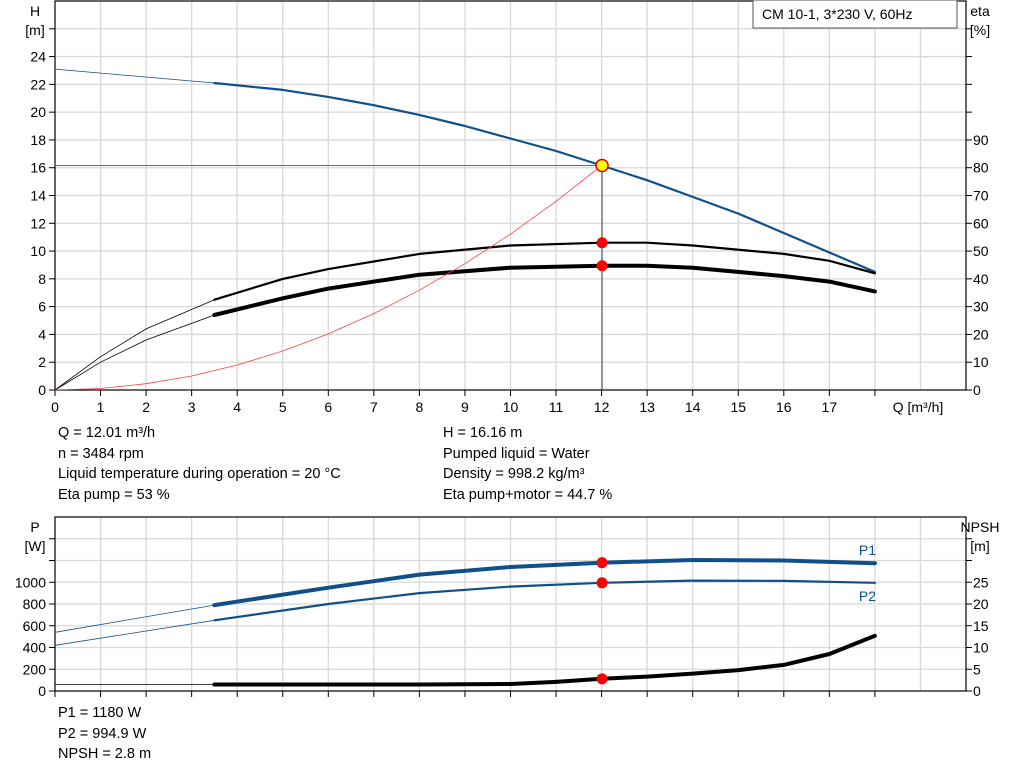  Describe the element at coordinates (38, 112) in the screenshot. I see `y-left-tick-label: 20` at that location.